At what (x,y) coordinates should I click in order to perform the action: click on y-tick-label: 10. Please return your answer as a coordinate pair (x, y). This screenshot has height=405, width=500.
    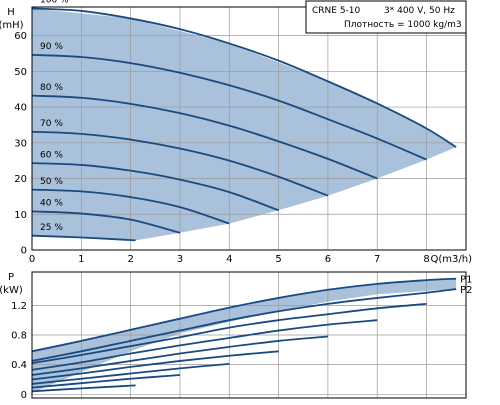
    Looking at the image, I should click on (20, 215).